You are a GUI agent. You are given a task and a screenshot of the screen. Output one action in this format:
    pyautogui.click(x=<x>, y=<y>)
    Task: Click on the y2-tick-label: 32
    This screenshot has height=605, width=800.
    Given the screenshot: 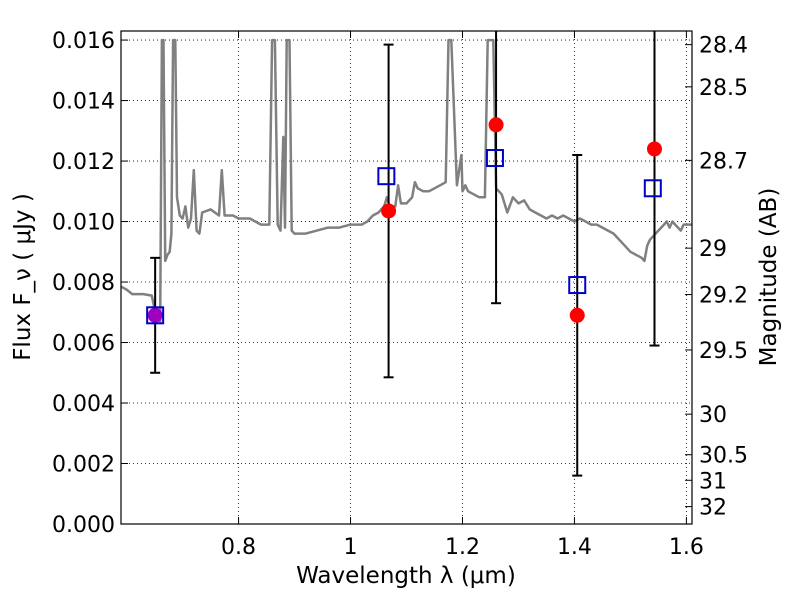 What is the action you would take?
    pyautogui.click(x=713, y=508)
    